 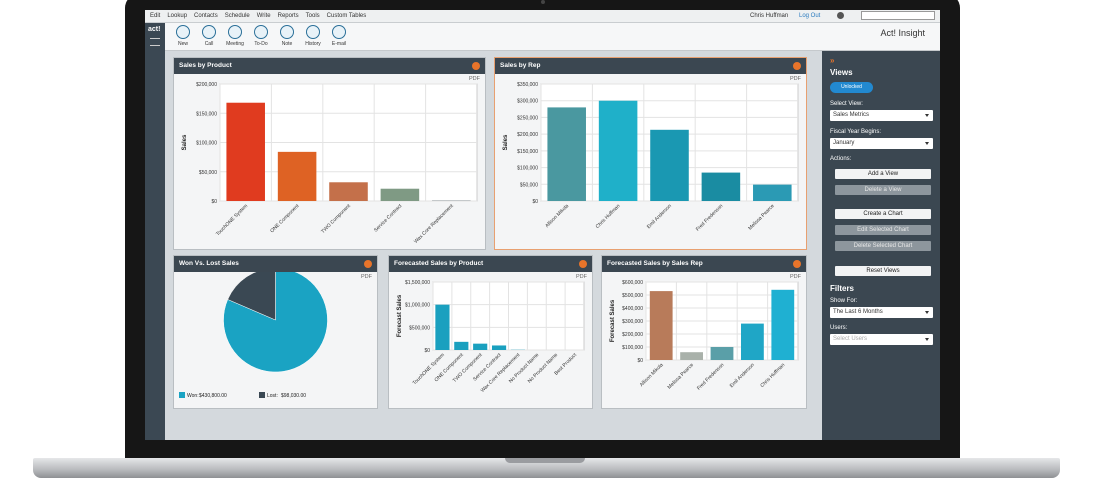 What do you see at coordinates (209, 263) in the screenshot?
I see `panel-title: Won Vs. Lost Sales` at bounding box center [209, 263].